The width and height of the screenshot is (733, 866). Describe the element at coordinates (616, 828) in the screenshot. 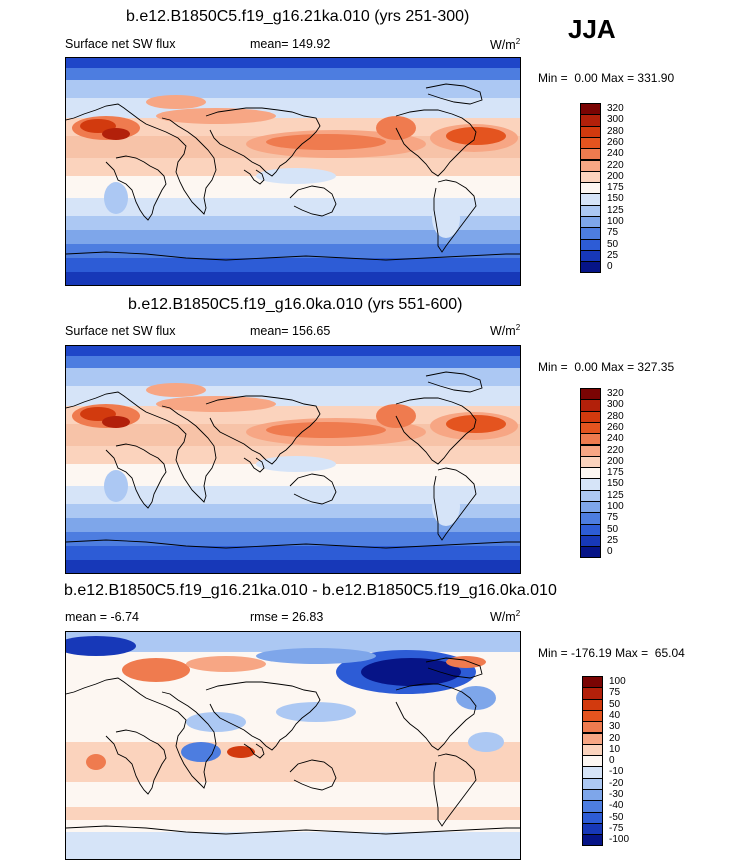

I see `colorbar-tick-label: -75` at that location.